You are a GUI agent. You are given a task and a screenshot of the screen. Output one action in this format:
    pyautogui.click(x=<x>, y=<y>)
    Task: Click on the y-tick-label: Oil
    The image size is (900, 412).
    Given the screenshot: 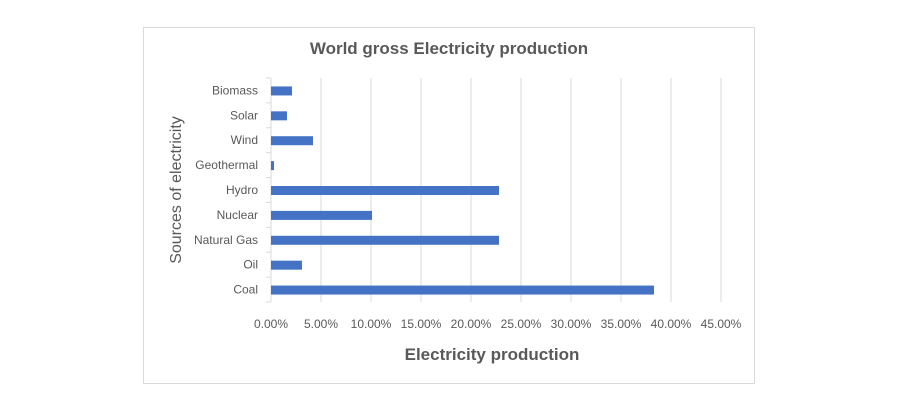 What is the action you would take?
    pyautogui.click(x=250, y=265)
    